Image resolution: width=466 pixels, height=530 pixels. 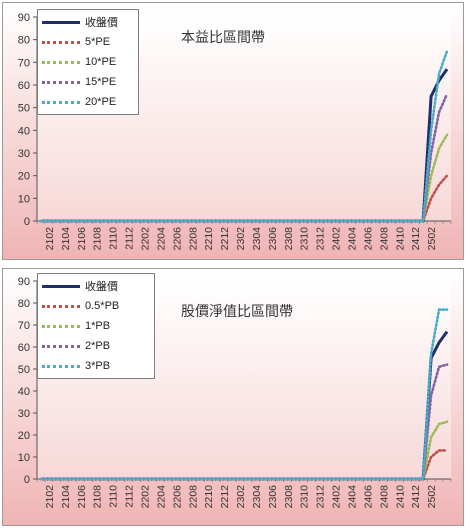 I want to click on chart-title: 股價淨值比區間帶, so click(x=237, y=312).